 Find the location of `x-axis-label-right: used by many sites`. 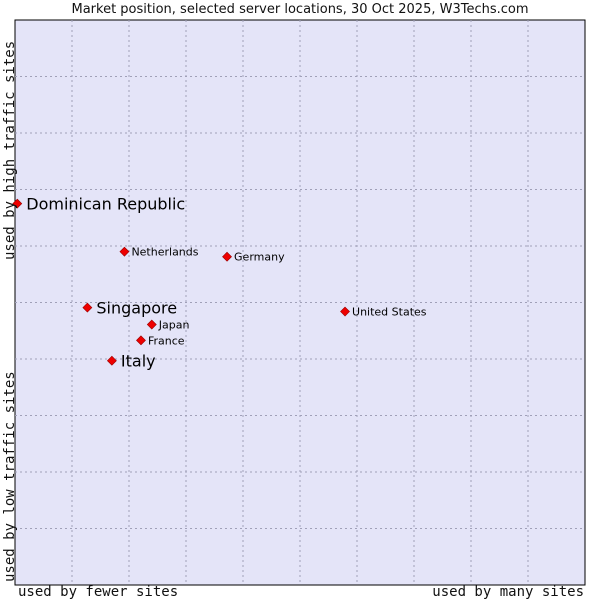

x-axis-label-right: used by many sites is located at coordinates (508, 592).